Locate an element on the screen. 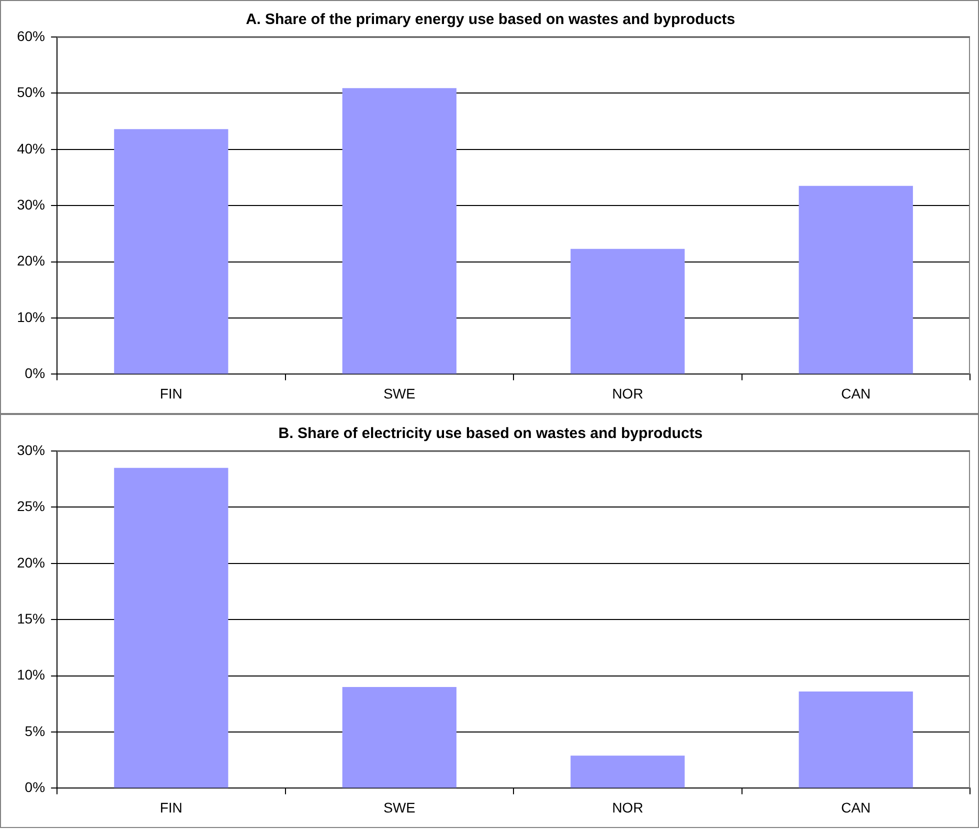  y-tick-label: 40% is located at coordinates (31, 148).